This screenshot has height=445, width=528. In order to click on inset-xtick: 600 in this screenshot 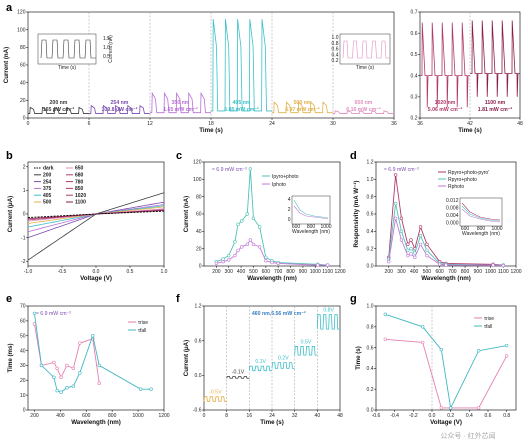, I will do `click(296, 227)`.